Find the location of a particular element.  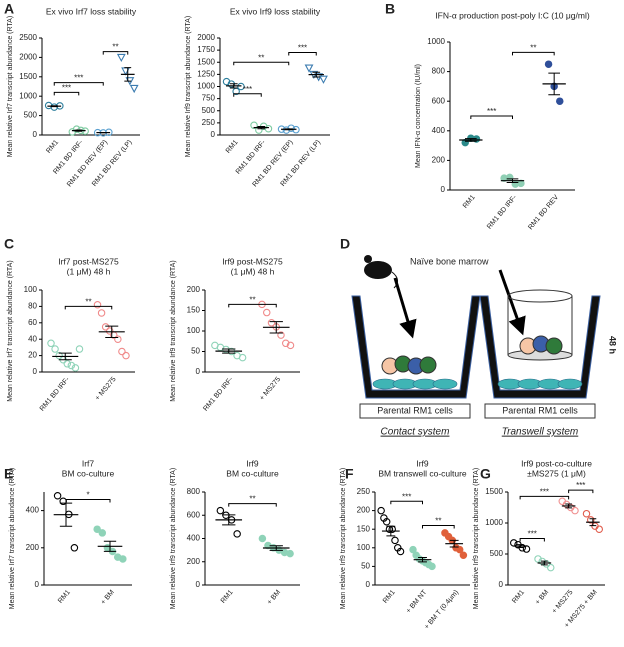

chart-title: Irf7 is located at coordinates (88, 463).